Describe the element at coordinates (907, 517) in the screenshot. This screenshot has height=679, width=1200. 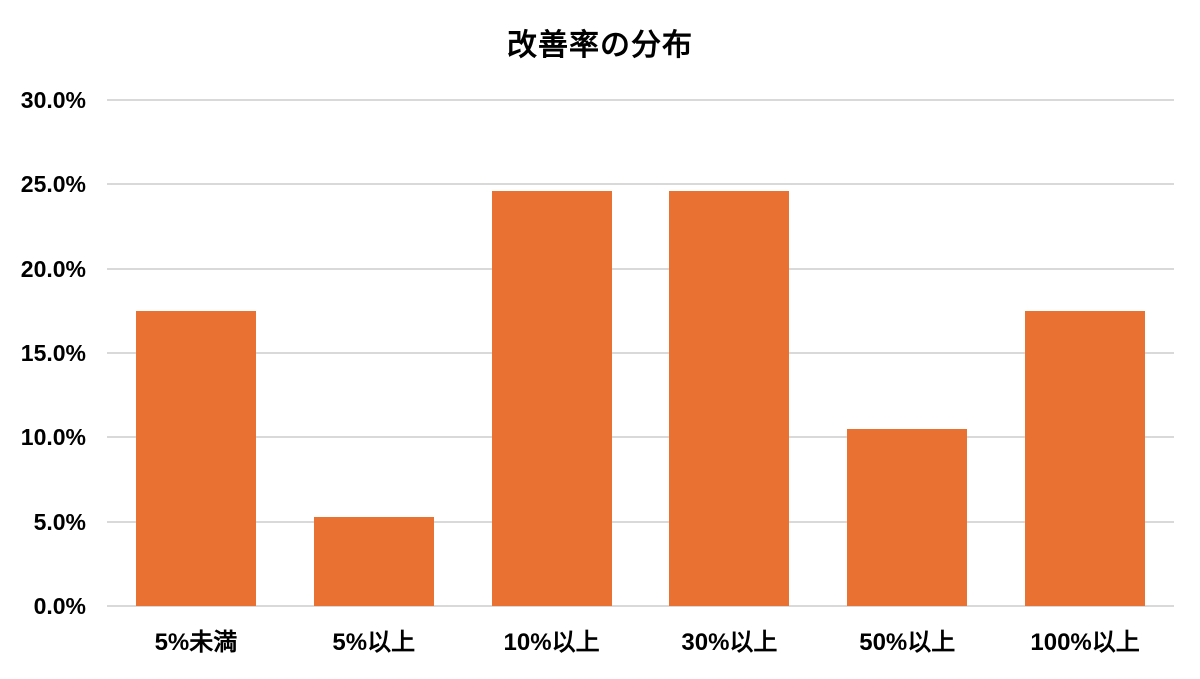
I see `bar-50%以上` at that location.